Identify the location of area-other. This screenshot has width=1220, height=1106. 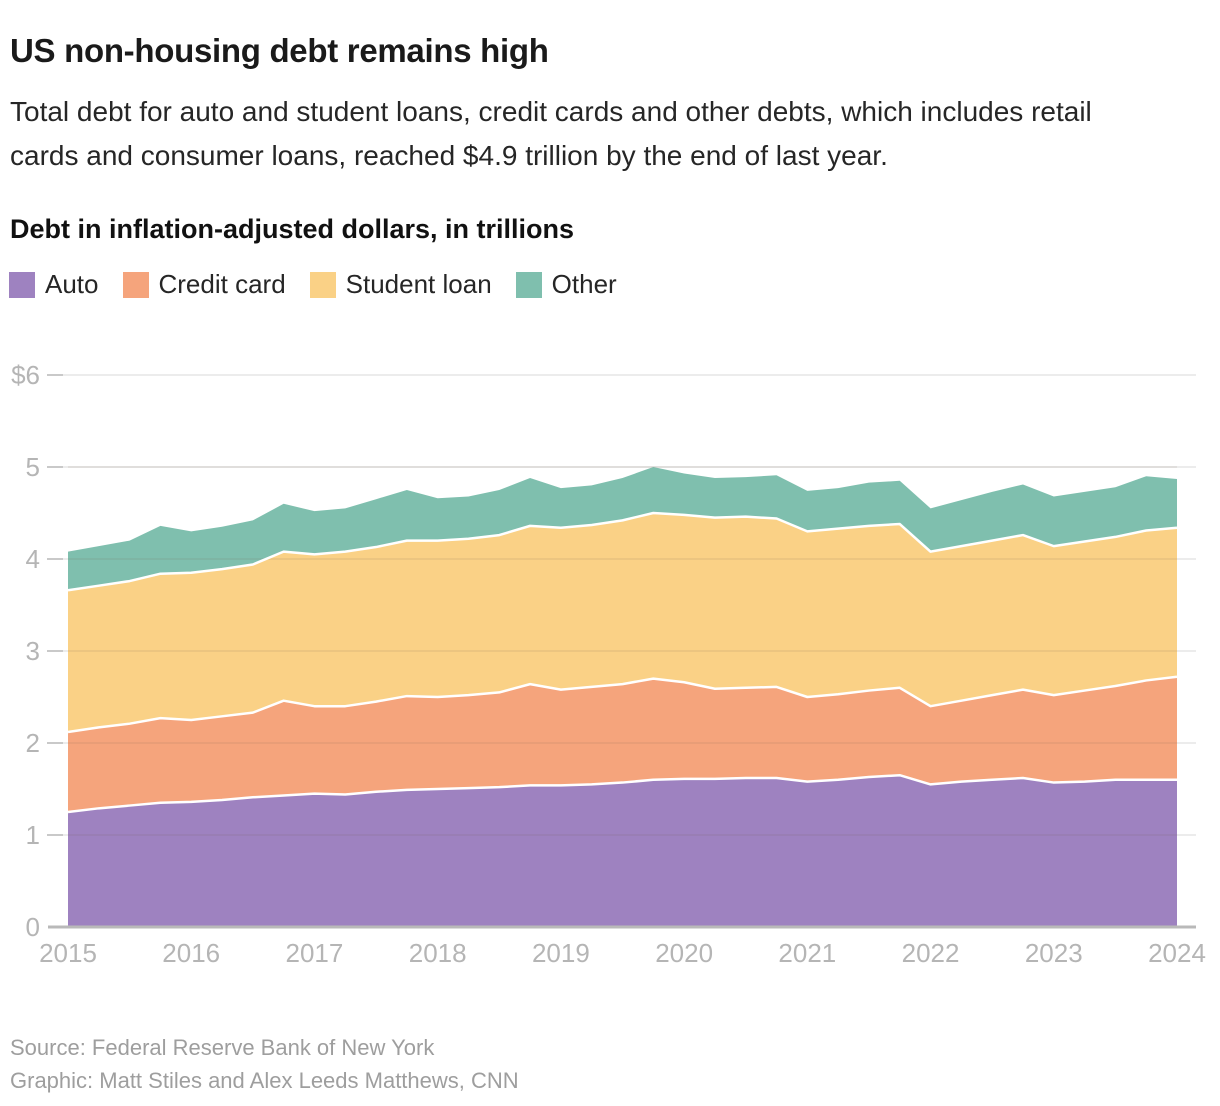
(622, 529).